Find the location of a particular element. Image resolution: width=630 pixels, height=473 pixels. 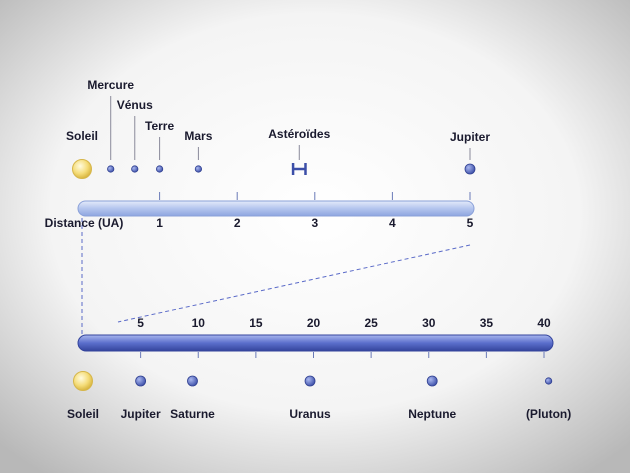

axis-label: Distance (UA) is located at coordinates (84, 223).